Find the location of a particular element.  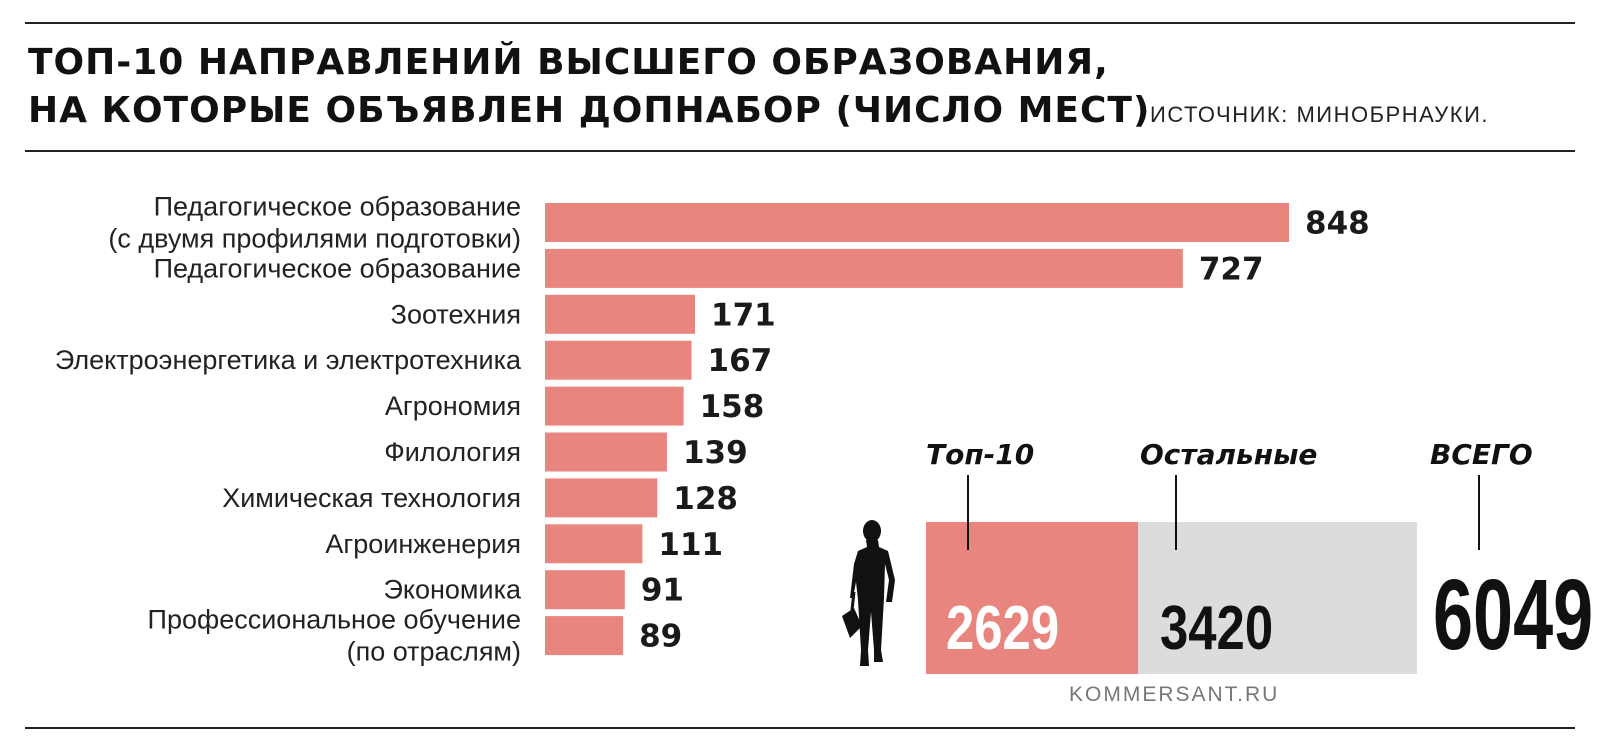

summary-tick-top10 is located at coordinates (968, 512).